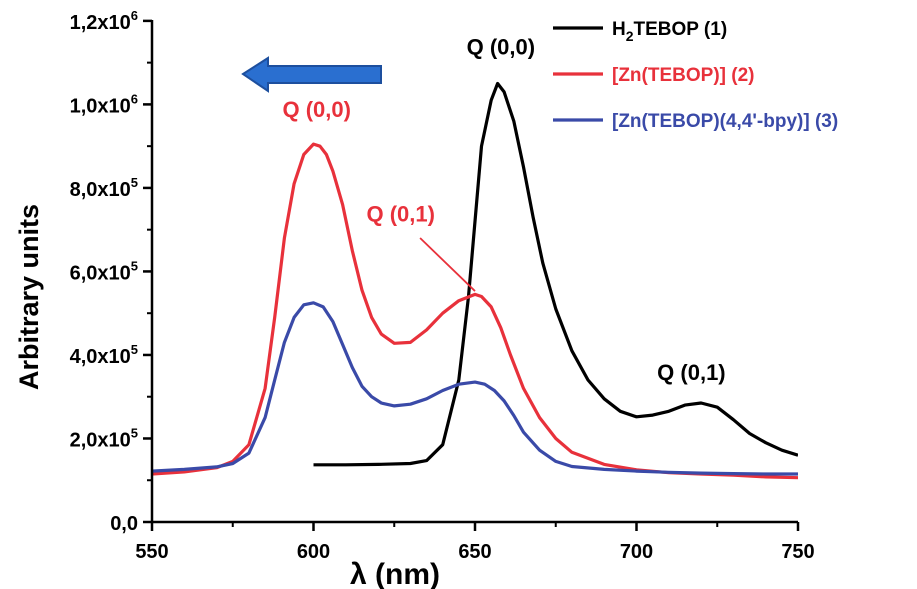 This screenshot has height=589, width=917. Describe the element at coordinates (501, 46) in the screenshot. I see `peak-annotation-1: Q (0,0)` at that location.